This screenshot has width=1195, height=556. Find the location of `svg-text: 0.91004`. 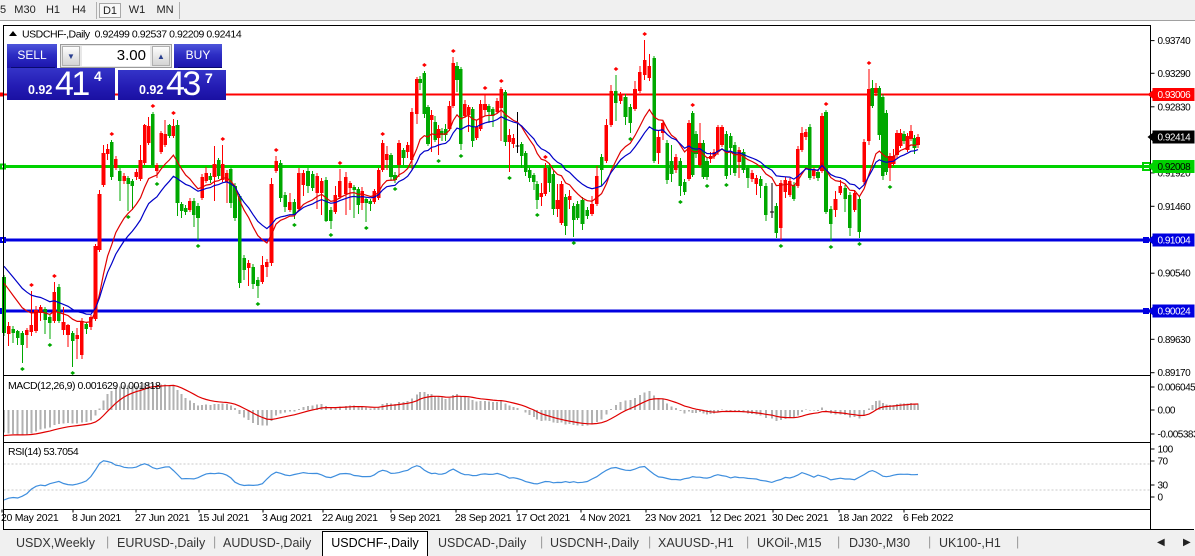

svg-text: 0.91004 is located at coordinates (1175, 241).